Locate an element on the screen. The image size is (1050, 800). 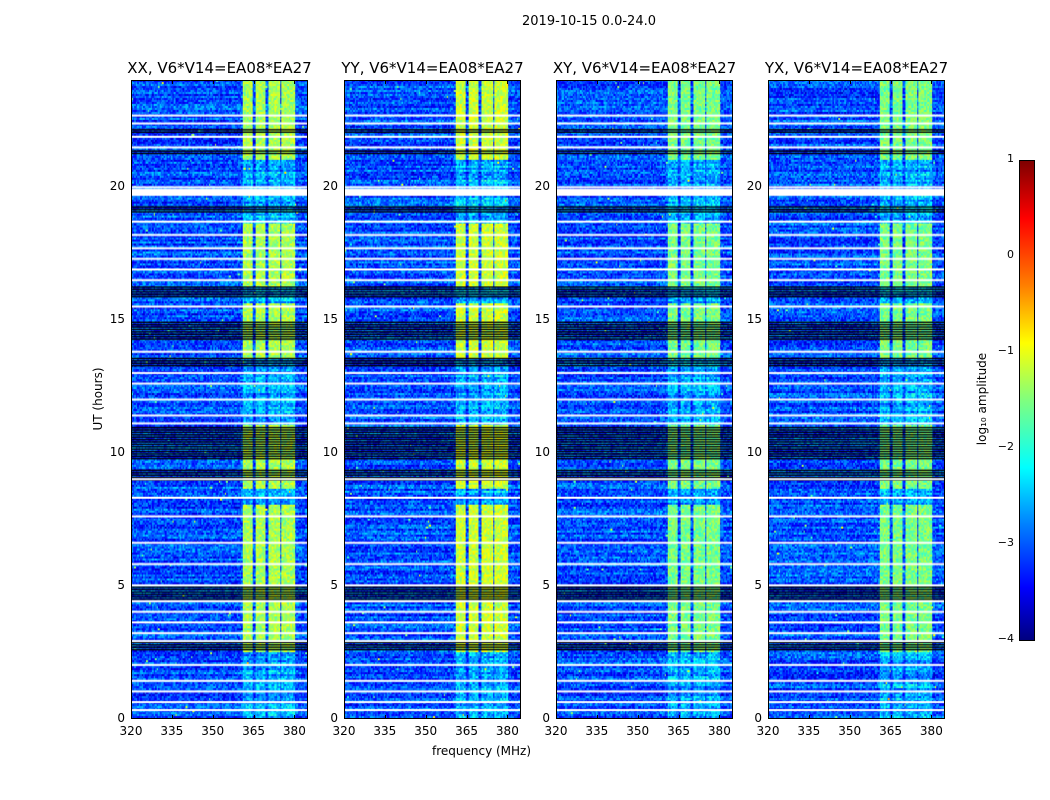
colorbar is located at coordinates (1027, 400).